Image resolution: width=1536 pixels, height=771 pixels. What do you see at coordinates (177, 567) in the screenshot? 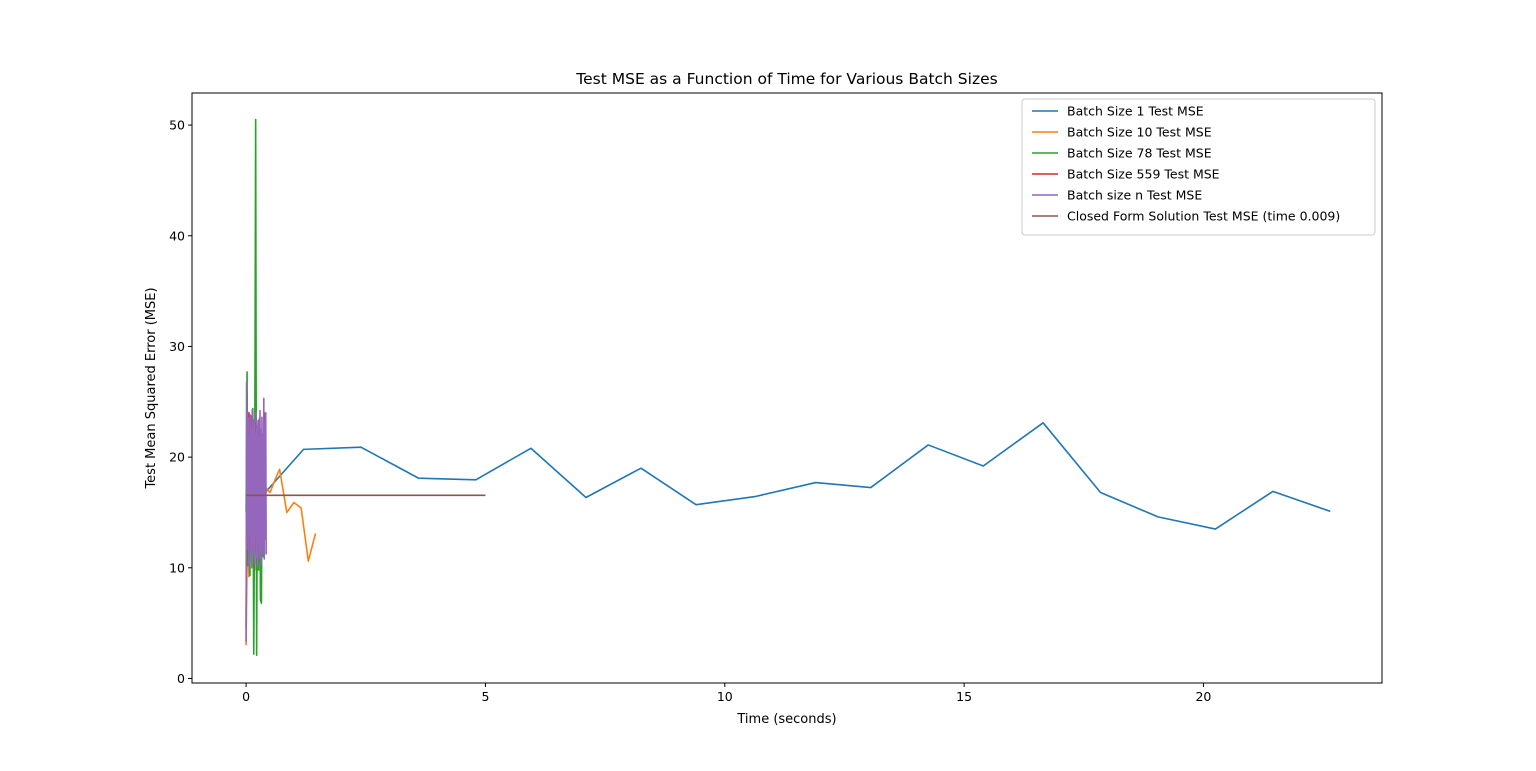
I see `y-tick-label: 10` at bounding box center [177, 567].